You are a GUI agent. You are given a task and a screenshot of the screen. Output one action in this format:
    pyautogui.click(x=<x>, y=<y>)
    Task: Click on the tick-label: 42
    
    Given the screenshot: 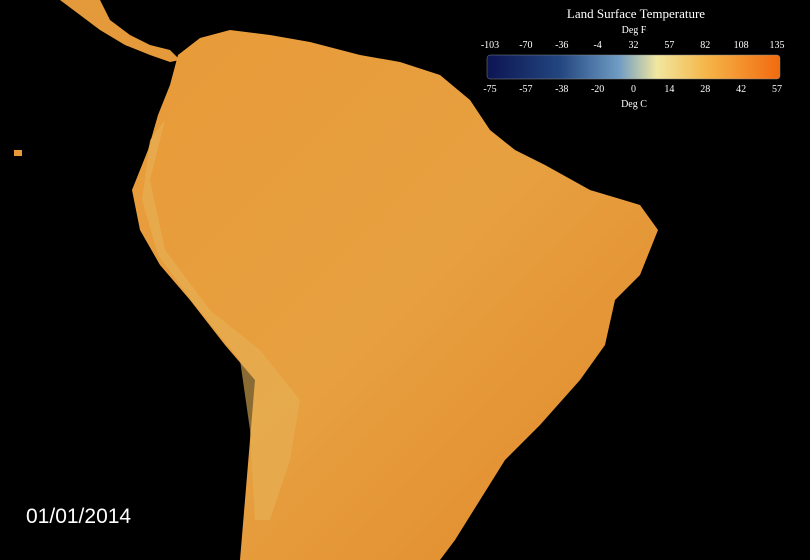 What is the action you would take?
    pyautogui.click(x=741, y=89)
    